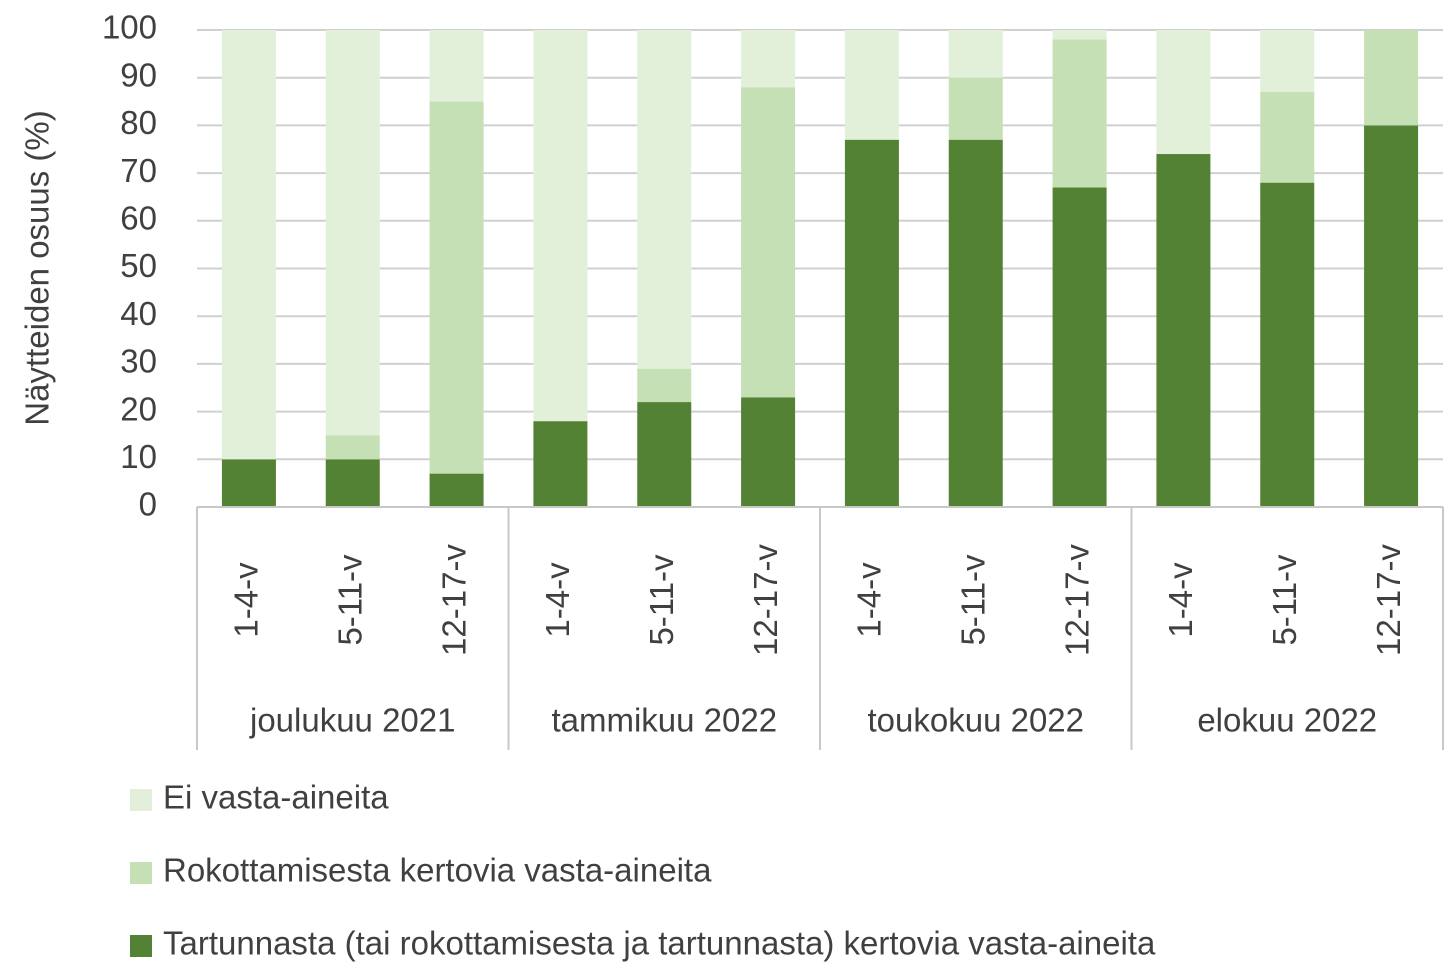  What do you see at coordinates (138, 122) in the screenshot?
I see `y-tick-label: 80` at bounding box center [138, 122].